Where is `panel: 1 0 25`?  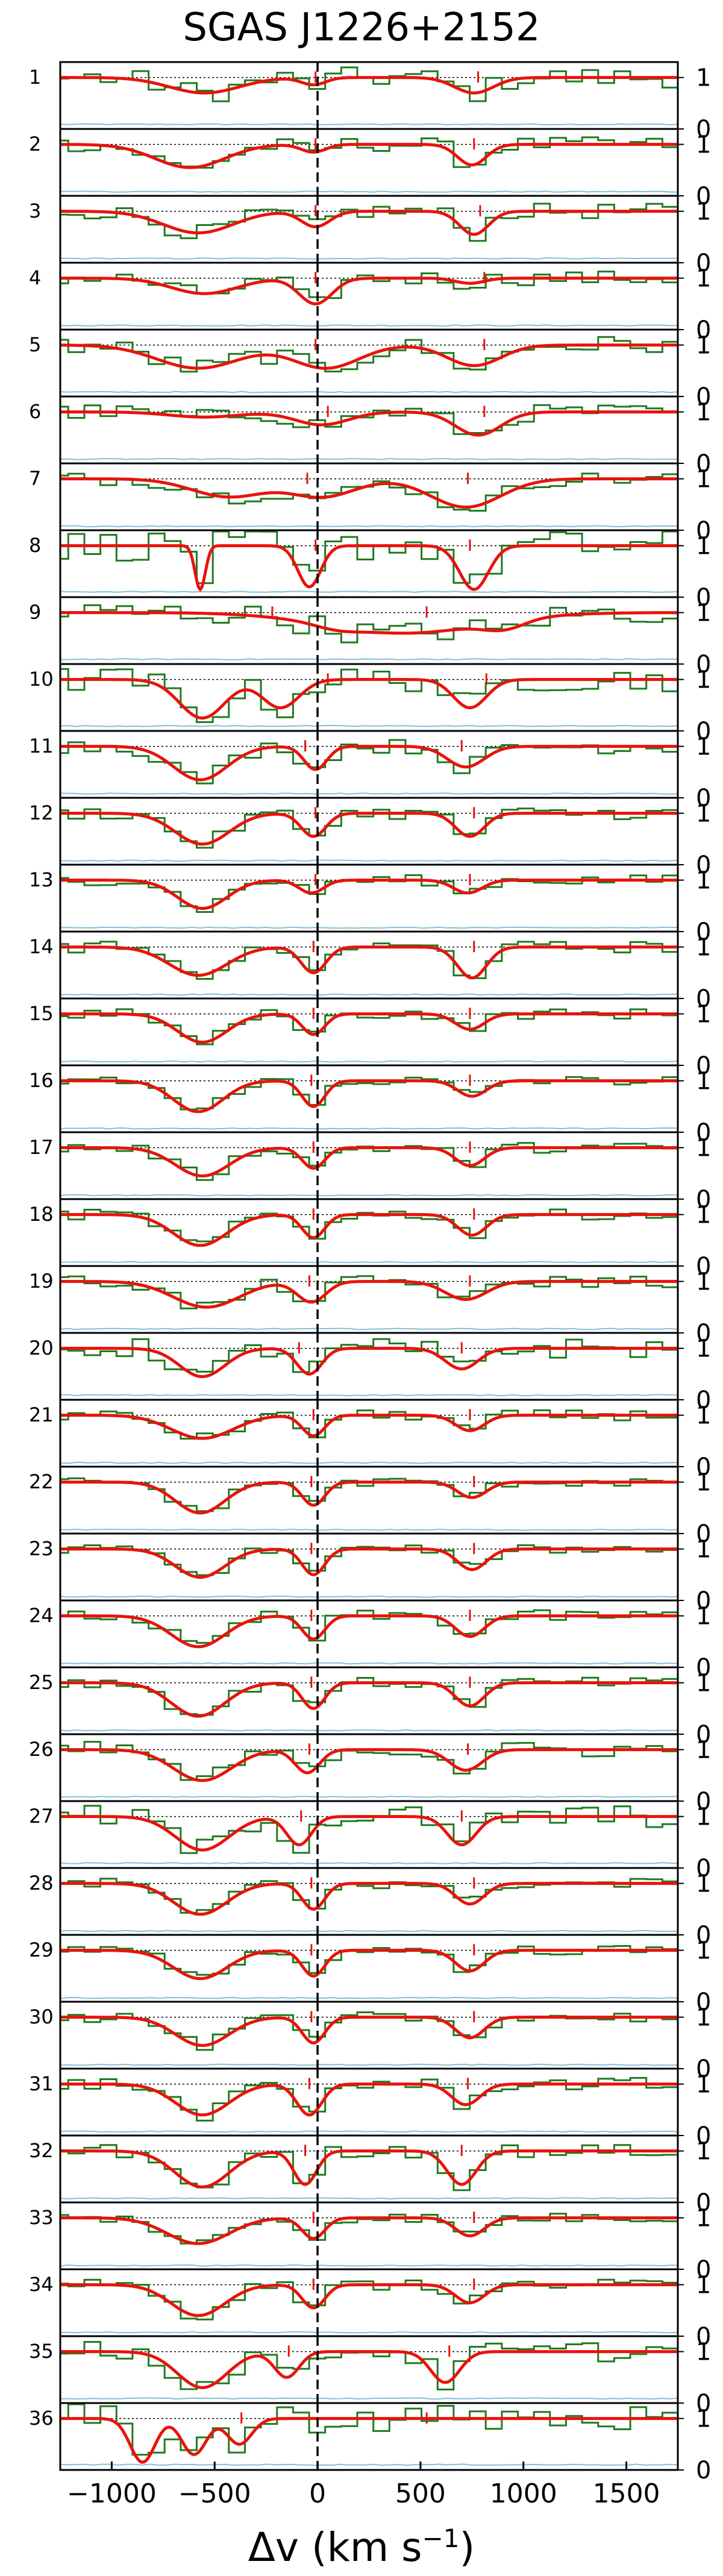
panel: 1 0 25 is located at coordinates (370, 1707).